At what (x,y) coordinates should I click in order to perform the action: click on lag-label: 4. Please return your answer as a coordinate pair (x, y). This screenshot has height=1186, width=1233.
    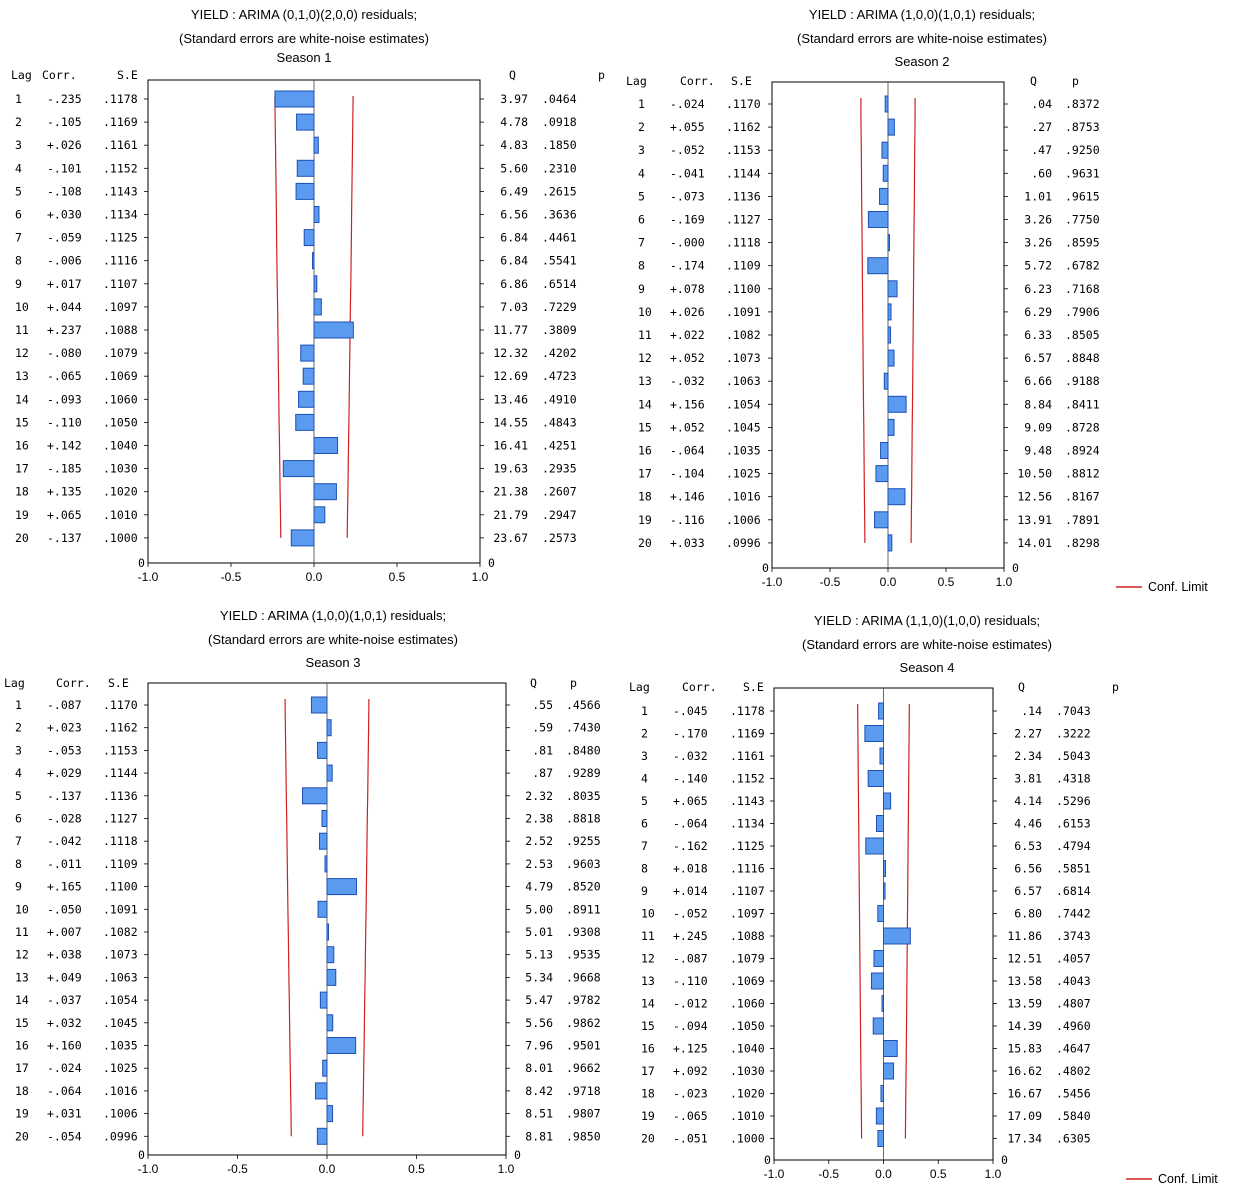
    Looking at the image, I should click on (641, 173).